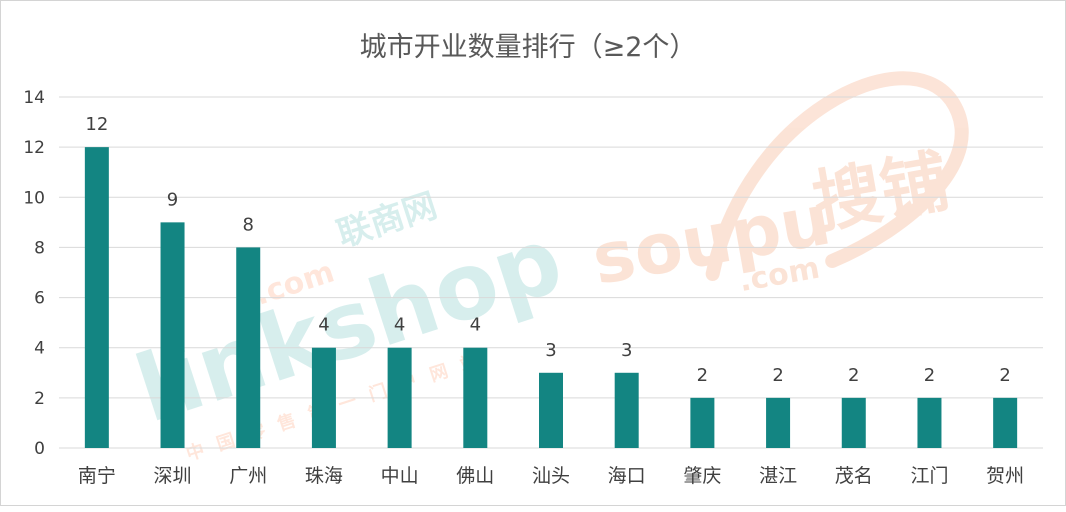 This screenshot has height=512, width=1066. What do you see at coordinates (324, 476) in the screenshot?
I see `x-category-label: 珠海` at bounding box center [324, 476].